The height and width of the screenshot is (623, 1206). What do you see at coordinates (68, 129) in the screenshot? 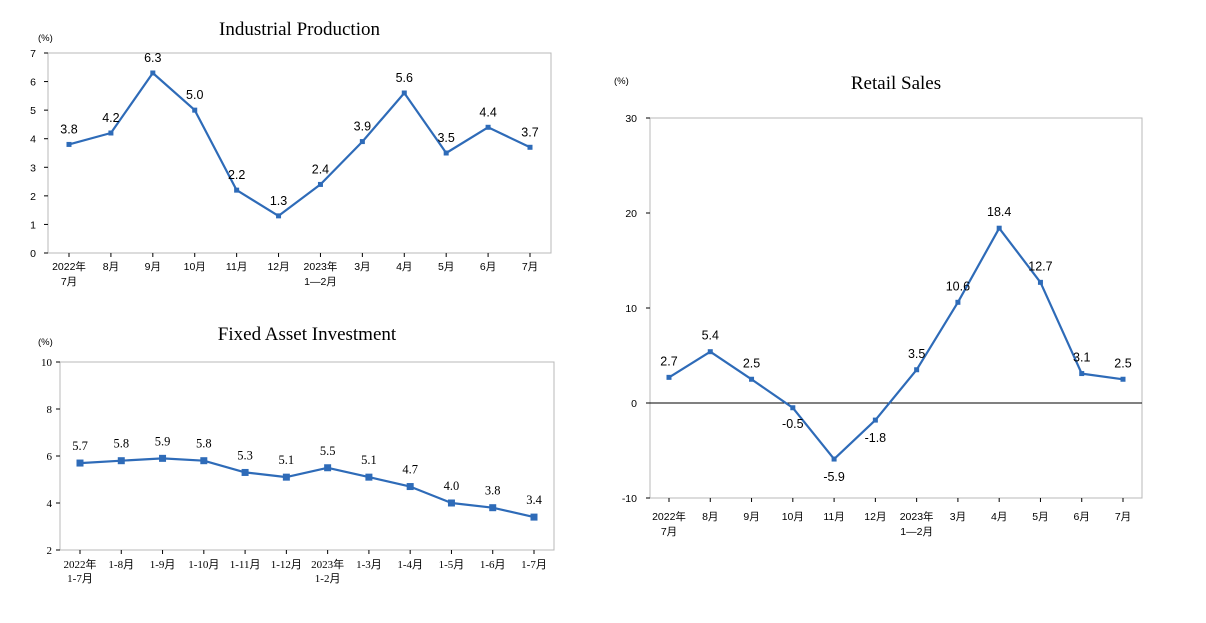
I see `industrial-data-label: 3.8` at bounding box center [68, 129].